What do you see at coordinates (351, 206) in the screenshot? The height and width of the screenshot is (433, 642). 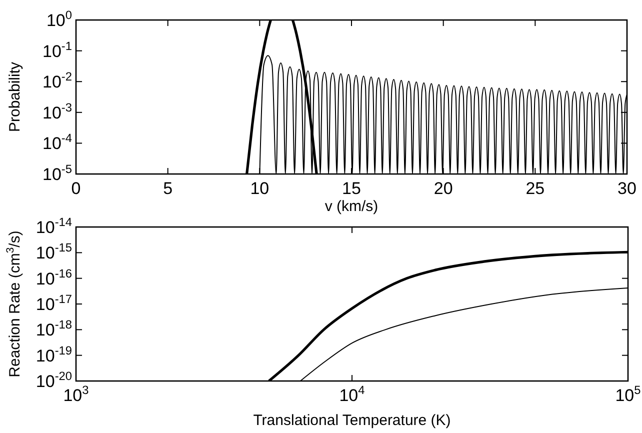 I see `x-axis-title: v (km/s)` at bounding box center [351, 206].